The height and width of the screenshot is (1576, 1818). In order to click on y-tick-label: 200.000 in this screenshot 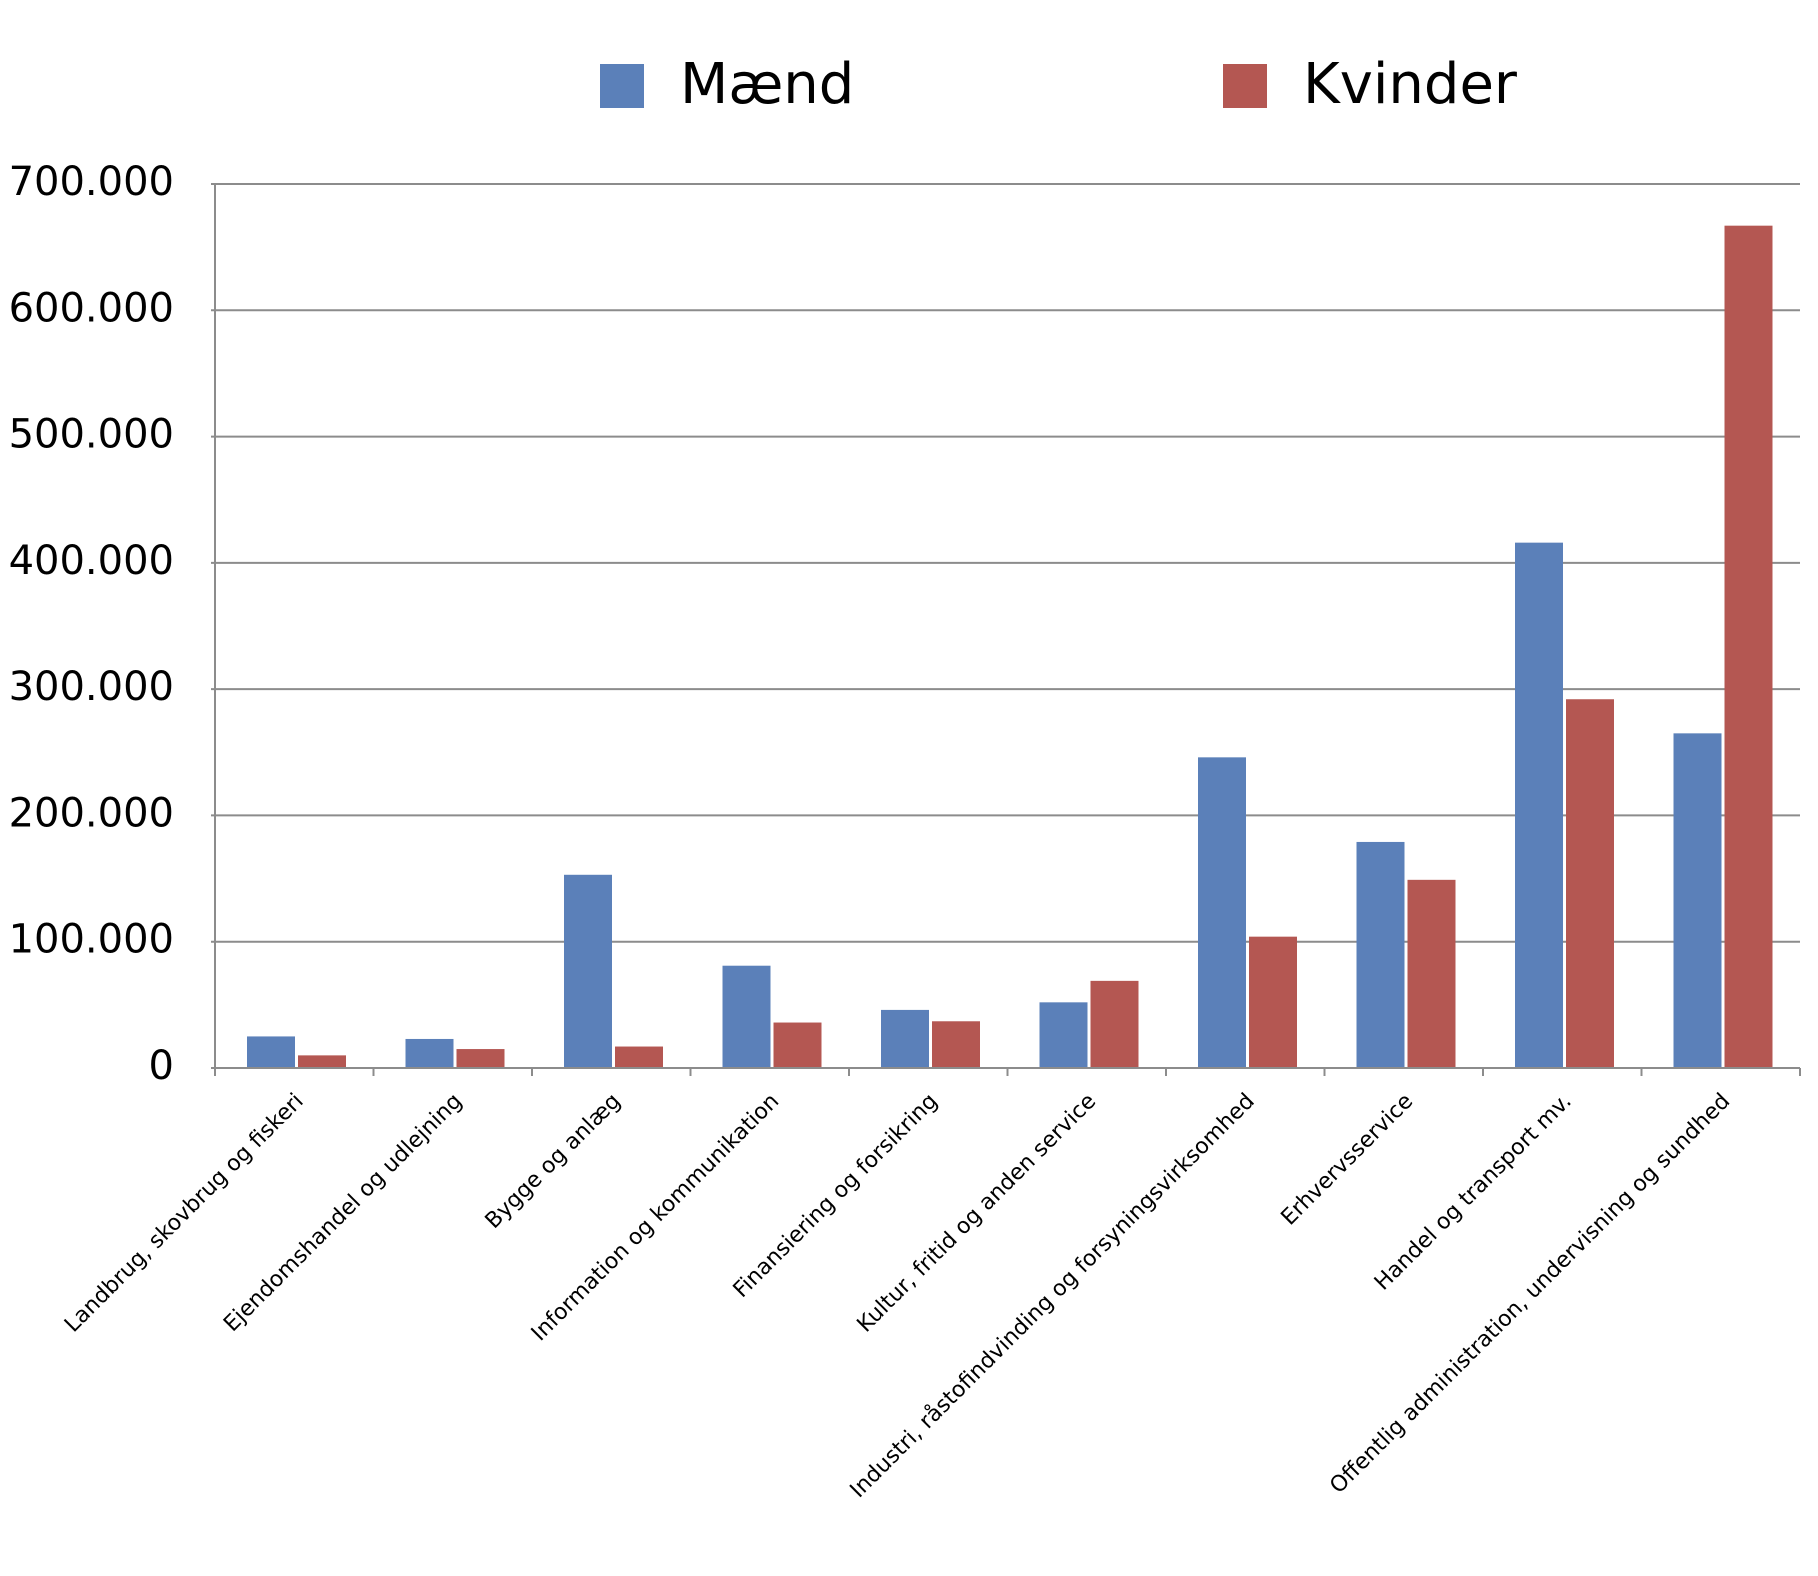, I will do `click(91, 813)`.